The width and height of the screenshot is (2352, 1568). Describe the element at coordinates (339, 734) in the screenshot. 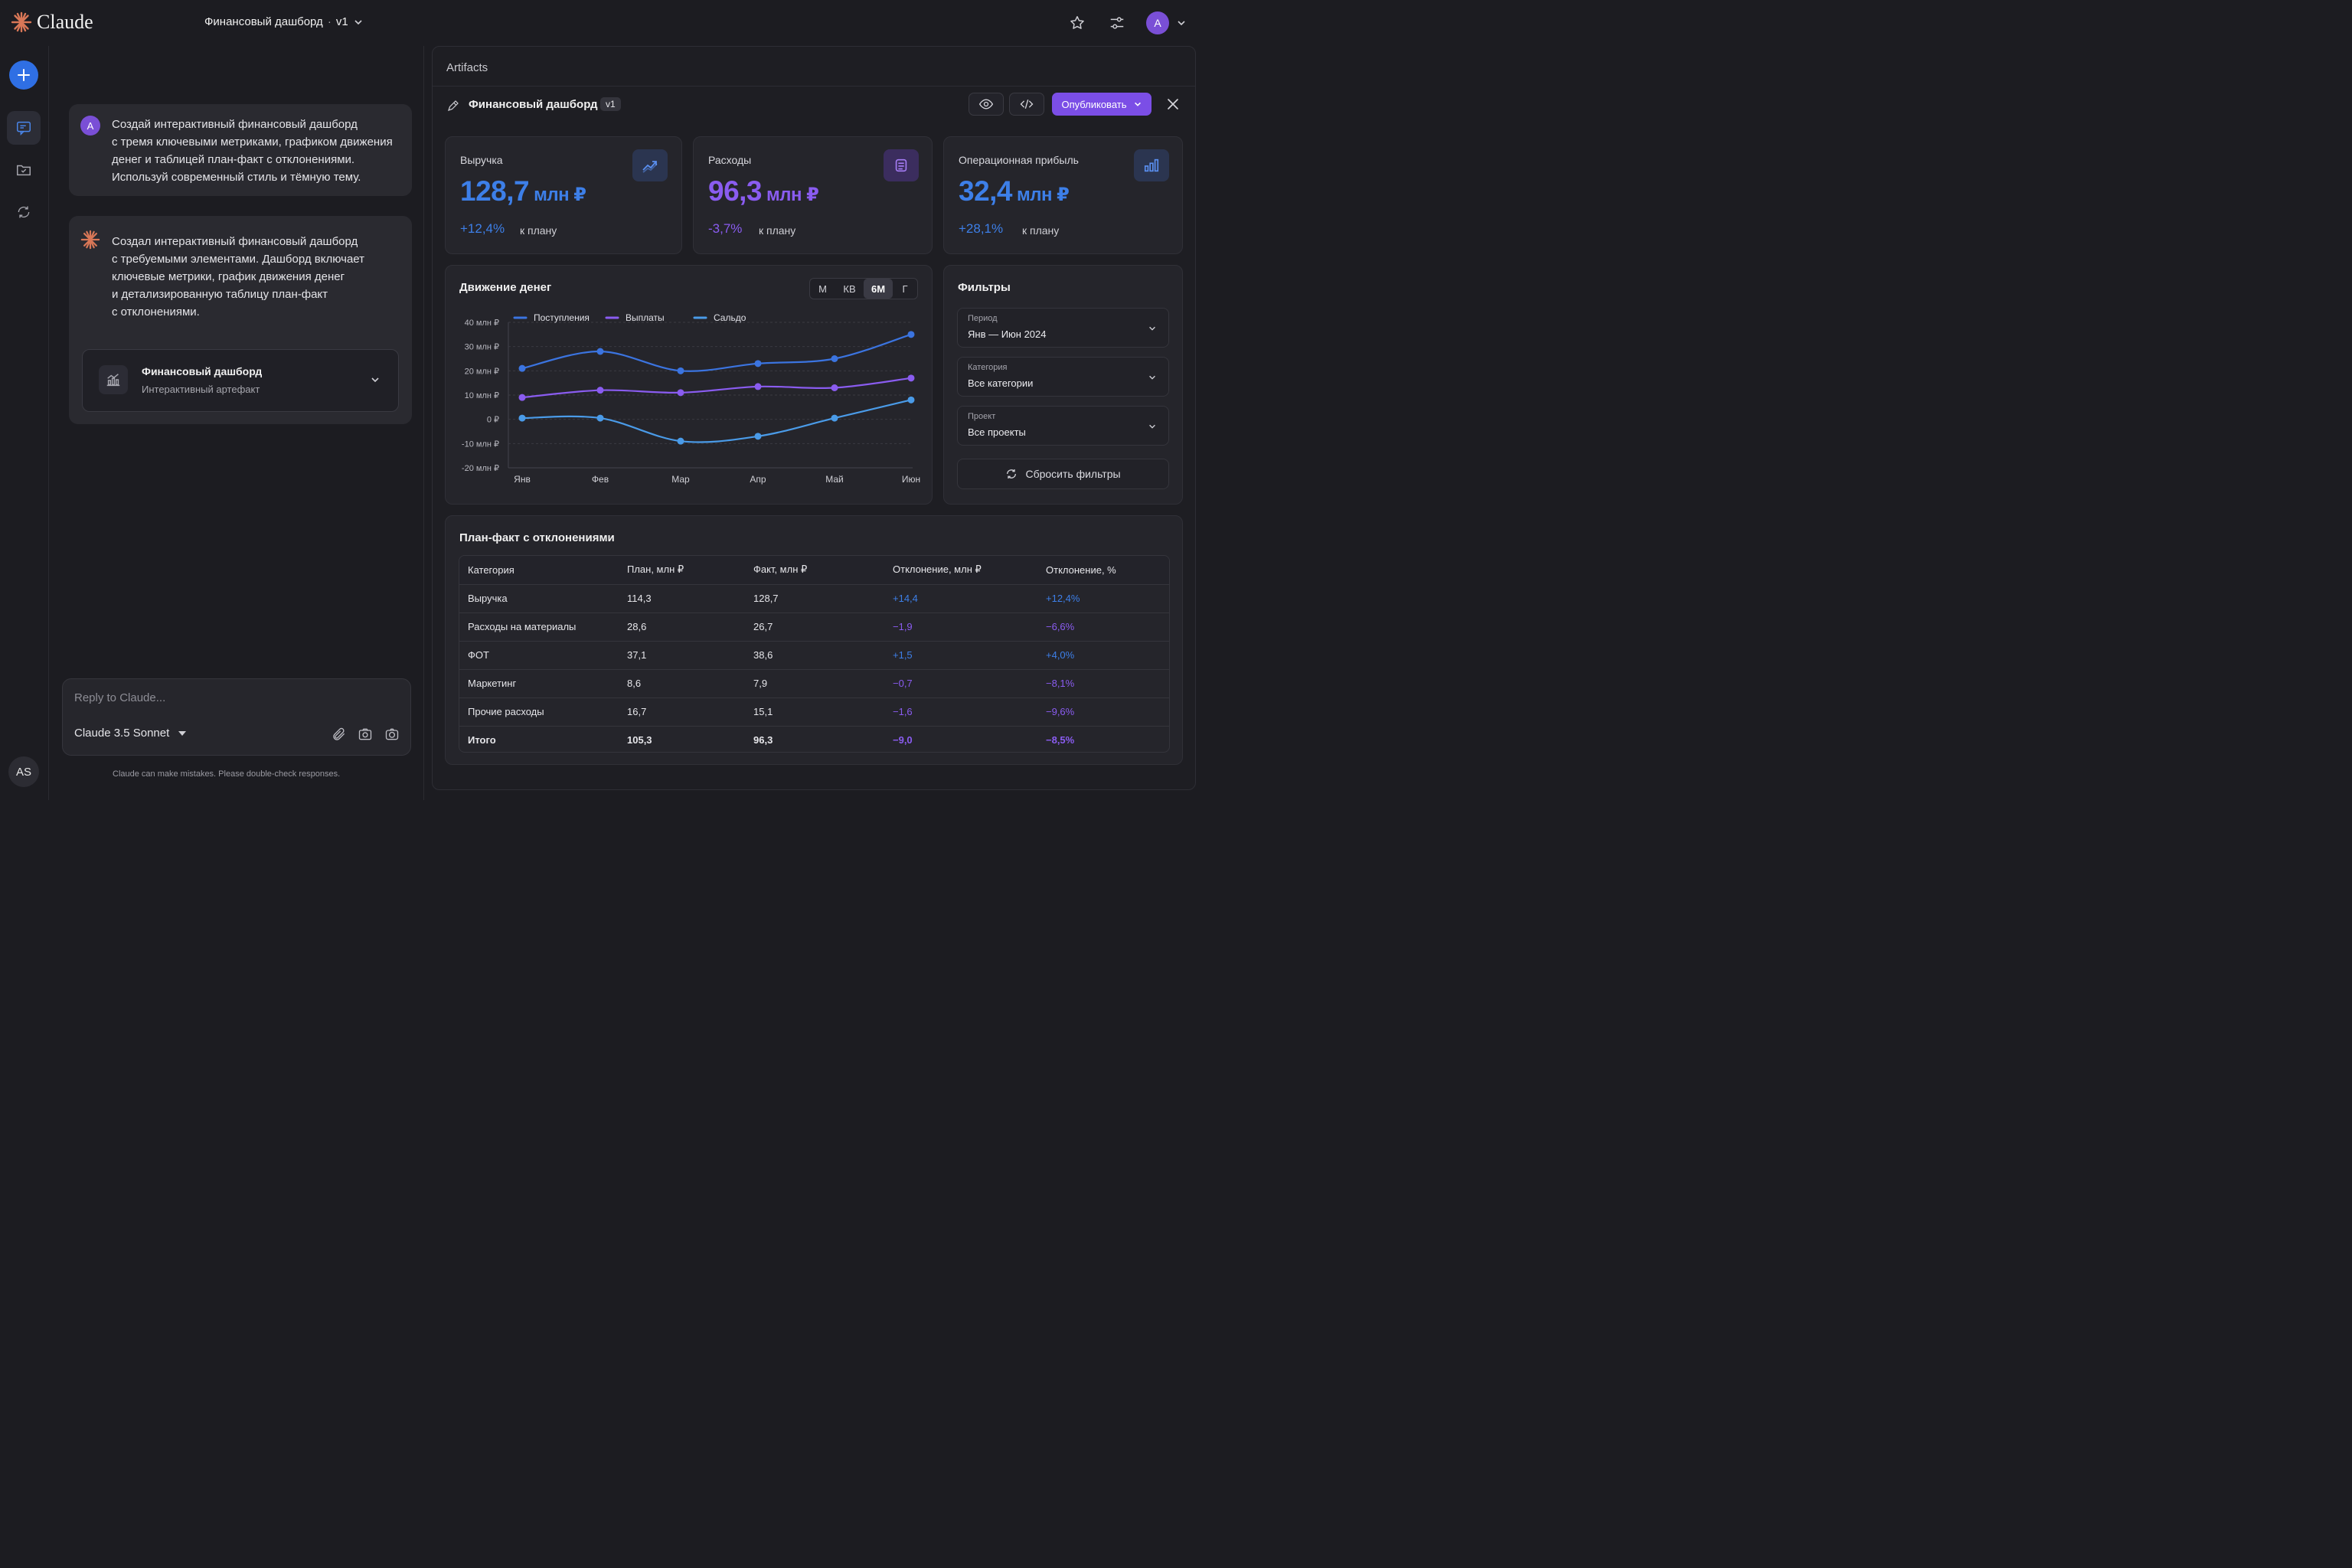

I see `paperclip-icon` at that location.